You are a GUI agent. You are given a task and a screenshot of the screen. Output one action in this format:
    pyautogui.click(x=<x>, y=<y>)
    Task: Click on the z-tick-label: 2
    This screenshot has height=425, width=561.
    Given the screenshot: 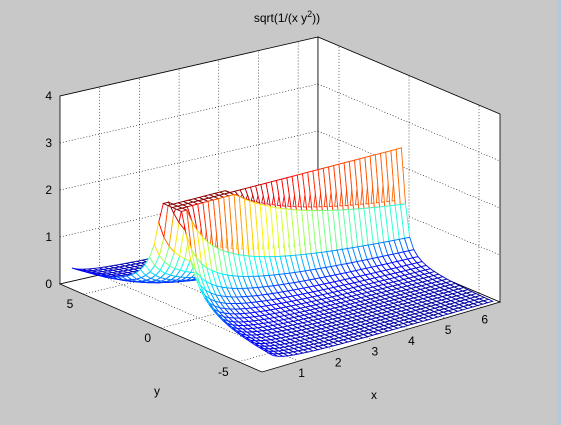 What is the action you would take?
    pyautogui.click(x=48, y=190)
    